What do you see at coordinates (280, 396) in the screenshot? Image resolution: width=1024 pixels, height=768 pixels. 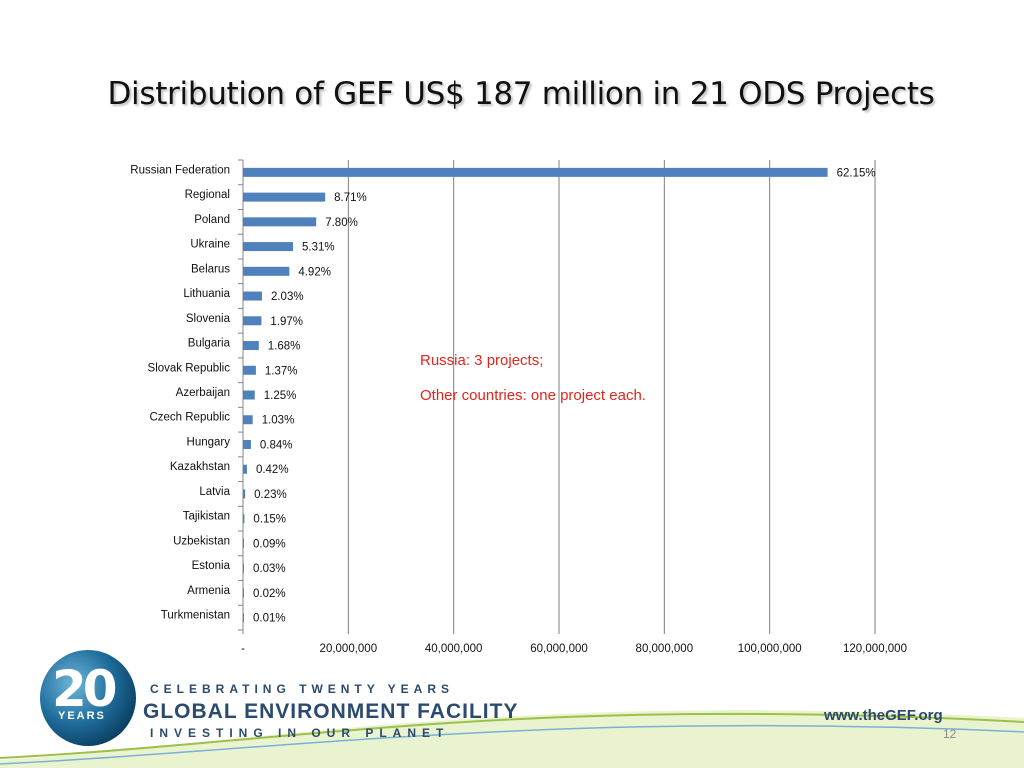 I see `data-label: 1.25%` at bounding box center [280, 396].